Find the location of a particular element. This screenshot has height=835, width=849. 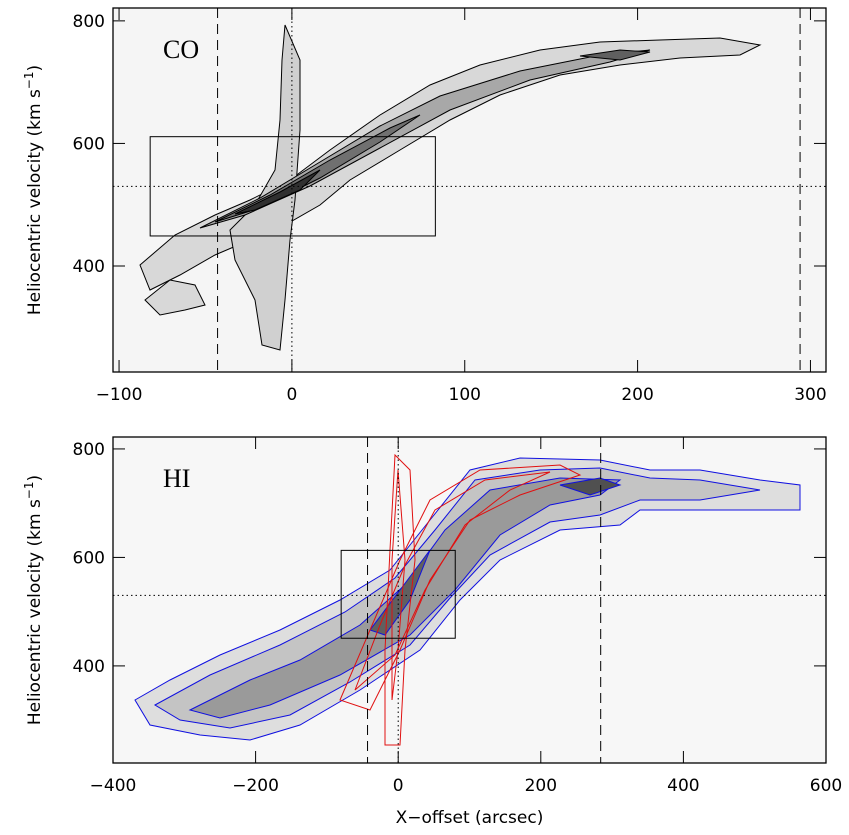

x-axis-label: X−offset (arcsec) is located at coordinates (470, 818).